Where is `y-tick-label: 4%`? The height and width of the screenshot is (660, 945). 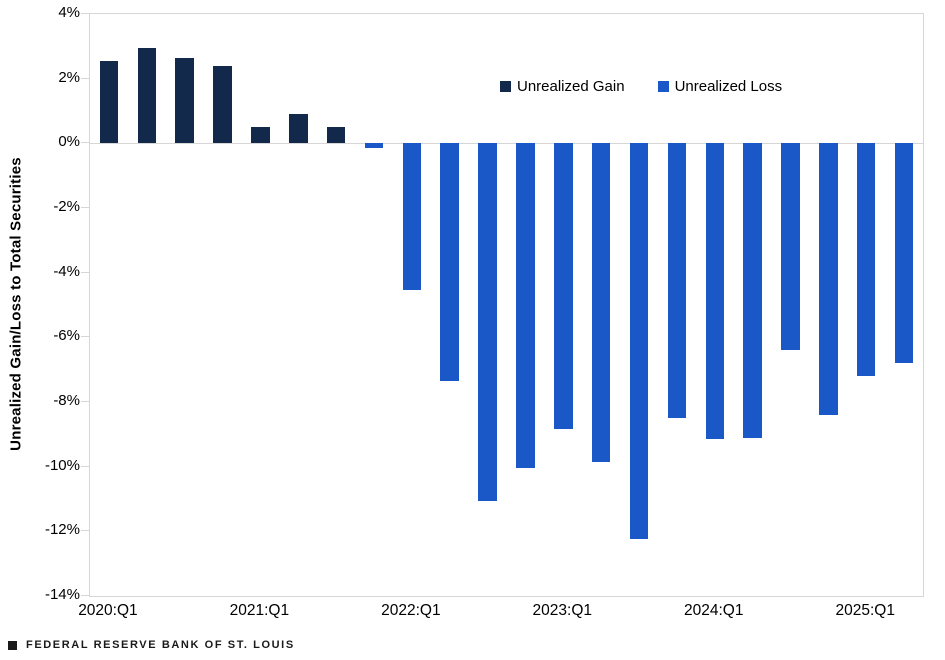 y-tick-label: 4% is located at coordinates (69, 12).